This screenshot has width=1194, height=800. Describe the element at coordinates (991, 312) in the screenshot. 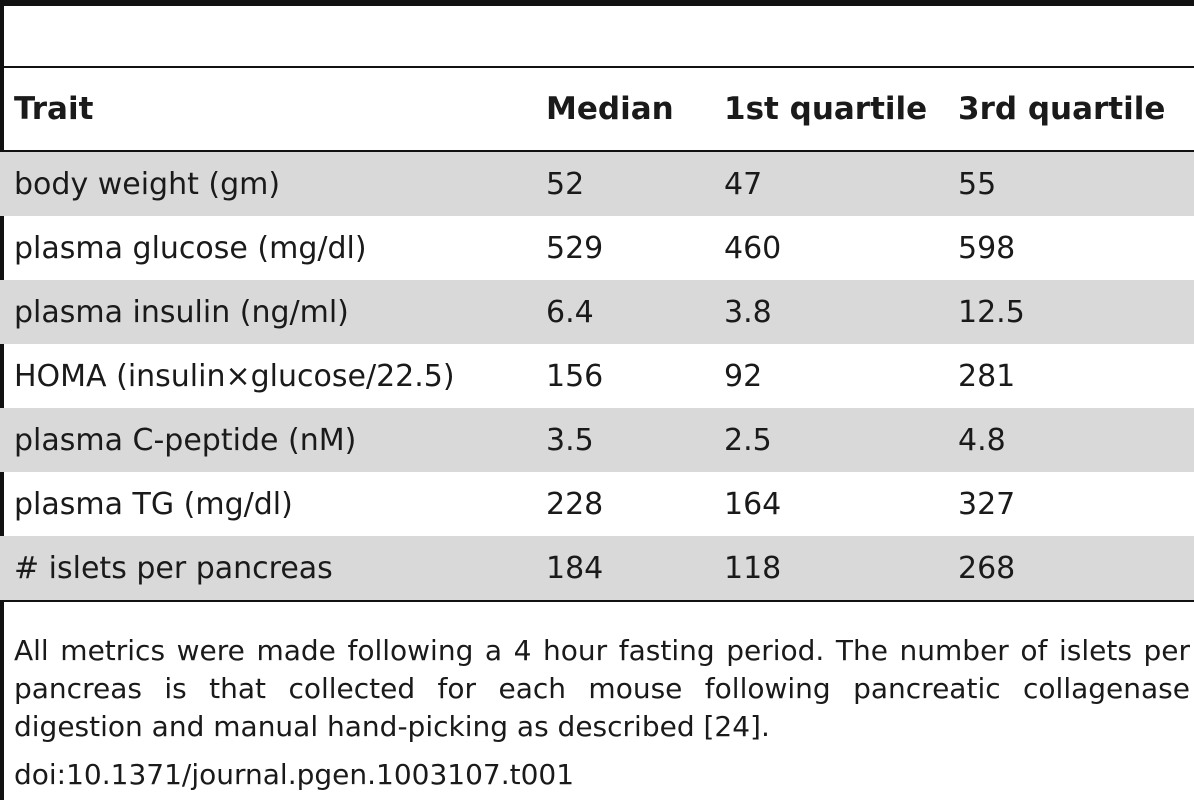

I see `third-quartile-cell: 12.5` at that location.